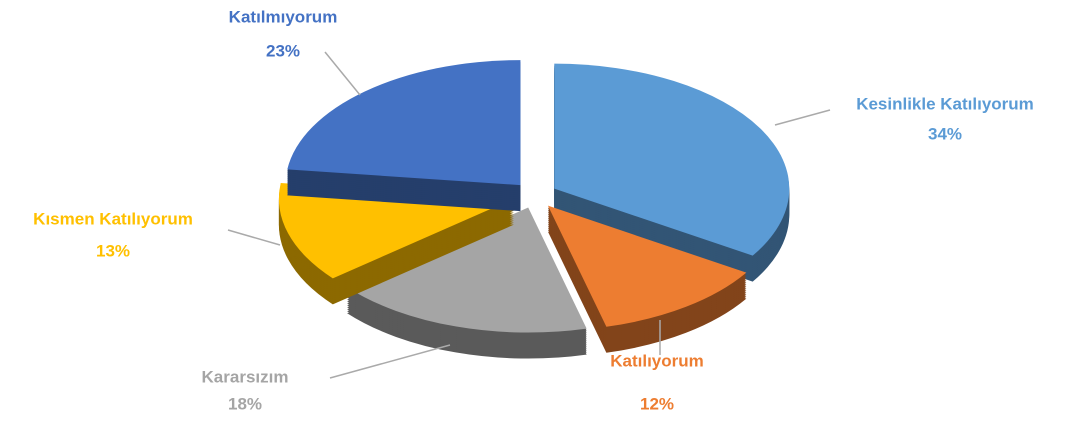  Describe the element at coordinates (283, 16) in the screenshot. I see `slice-label: Katılmıyorum` at that location.